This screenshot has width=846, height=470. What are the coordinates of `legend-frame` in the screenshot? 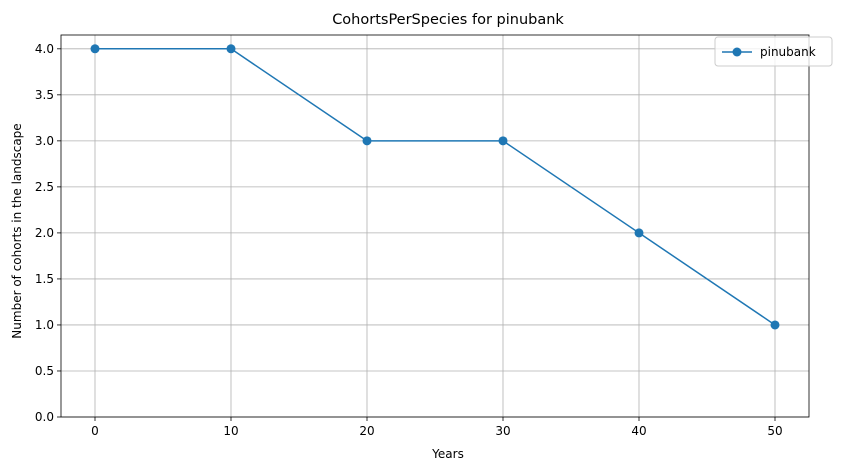 It's located at (773, 51).